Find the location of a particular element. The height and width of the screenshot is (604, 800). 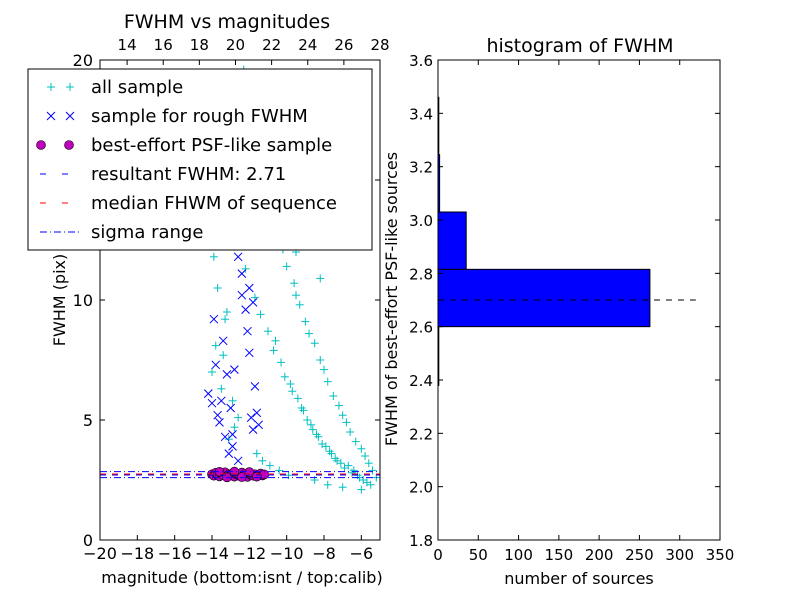

legend-marker-psf-sample is located at coordinates (69, 145).